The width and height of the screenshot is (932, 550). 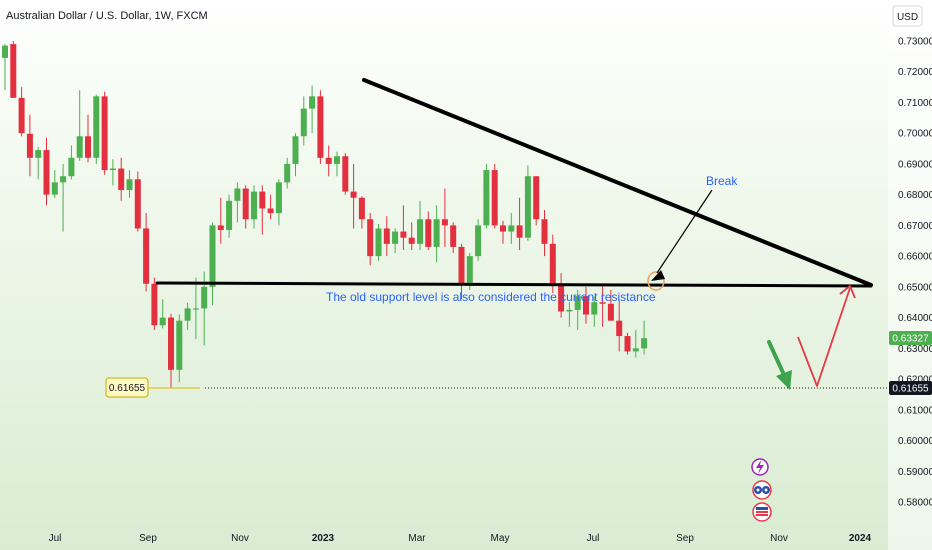 I want to click on low-price-badge: 0.61655, so click(x=910, y=388).